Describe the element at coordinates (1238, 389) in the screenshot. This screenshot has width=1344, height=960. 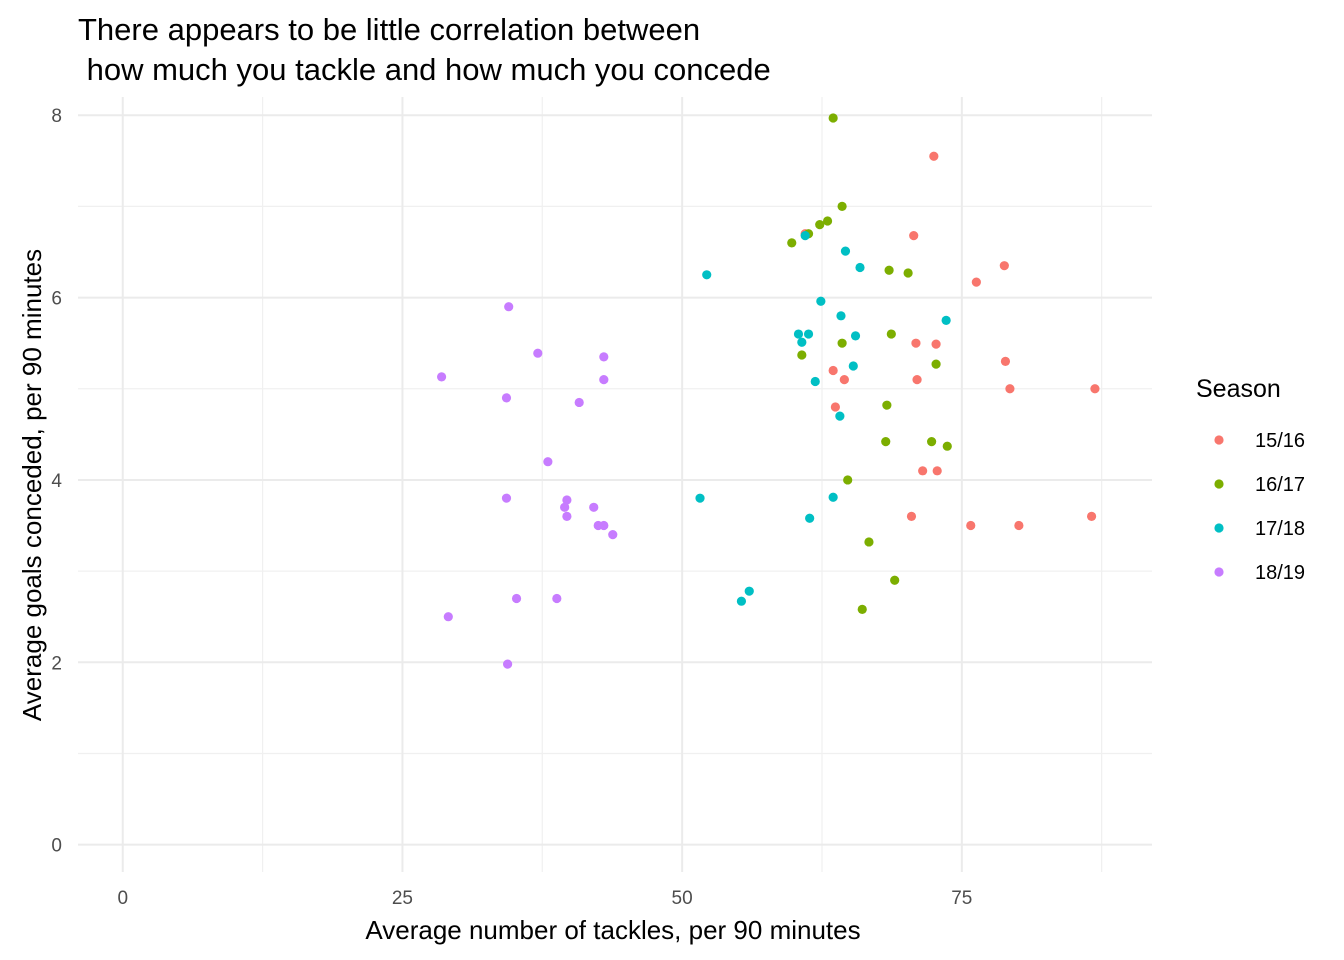
I see `legend-title: Season` at that location.